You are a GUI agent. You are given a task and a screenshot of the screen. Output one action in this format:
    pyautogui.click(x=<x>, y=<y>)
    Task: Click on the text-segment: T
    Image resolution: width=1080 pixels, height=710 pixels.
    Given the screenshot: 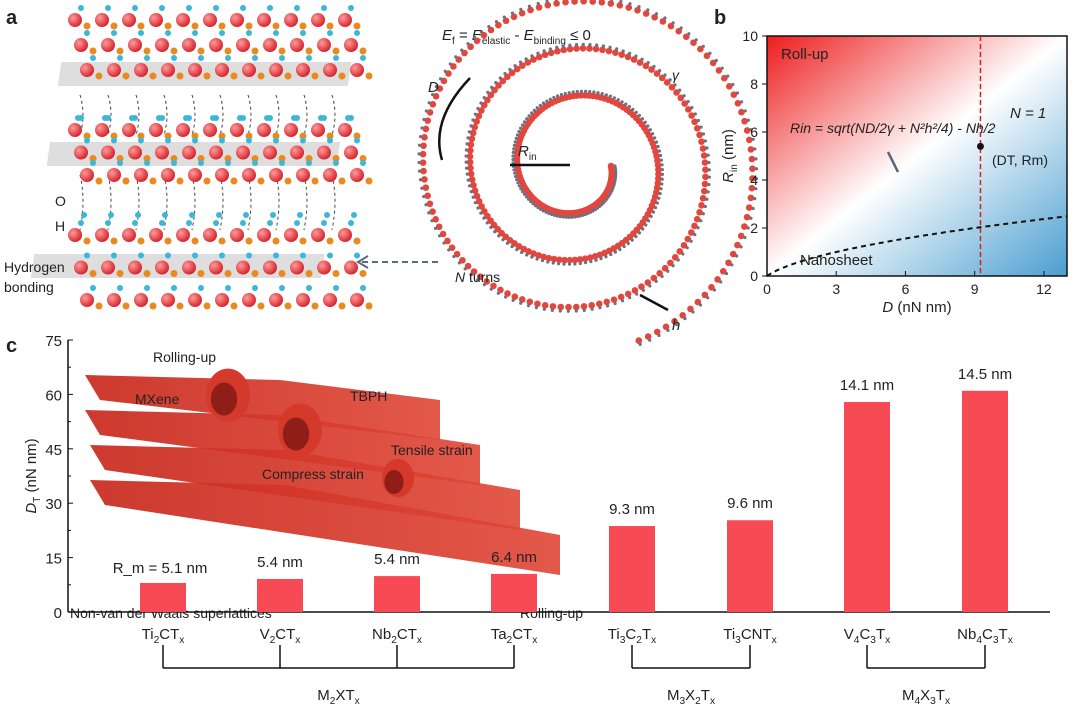 What is the action you would take?
    pyautogui.click(x=880, y=634)
    